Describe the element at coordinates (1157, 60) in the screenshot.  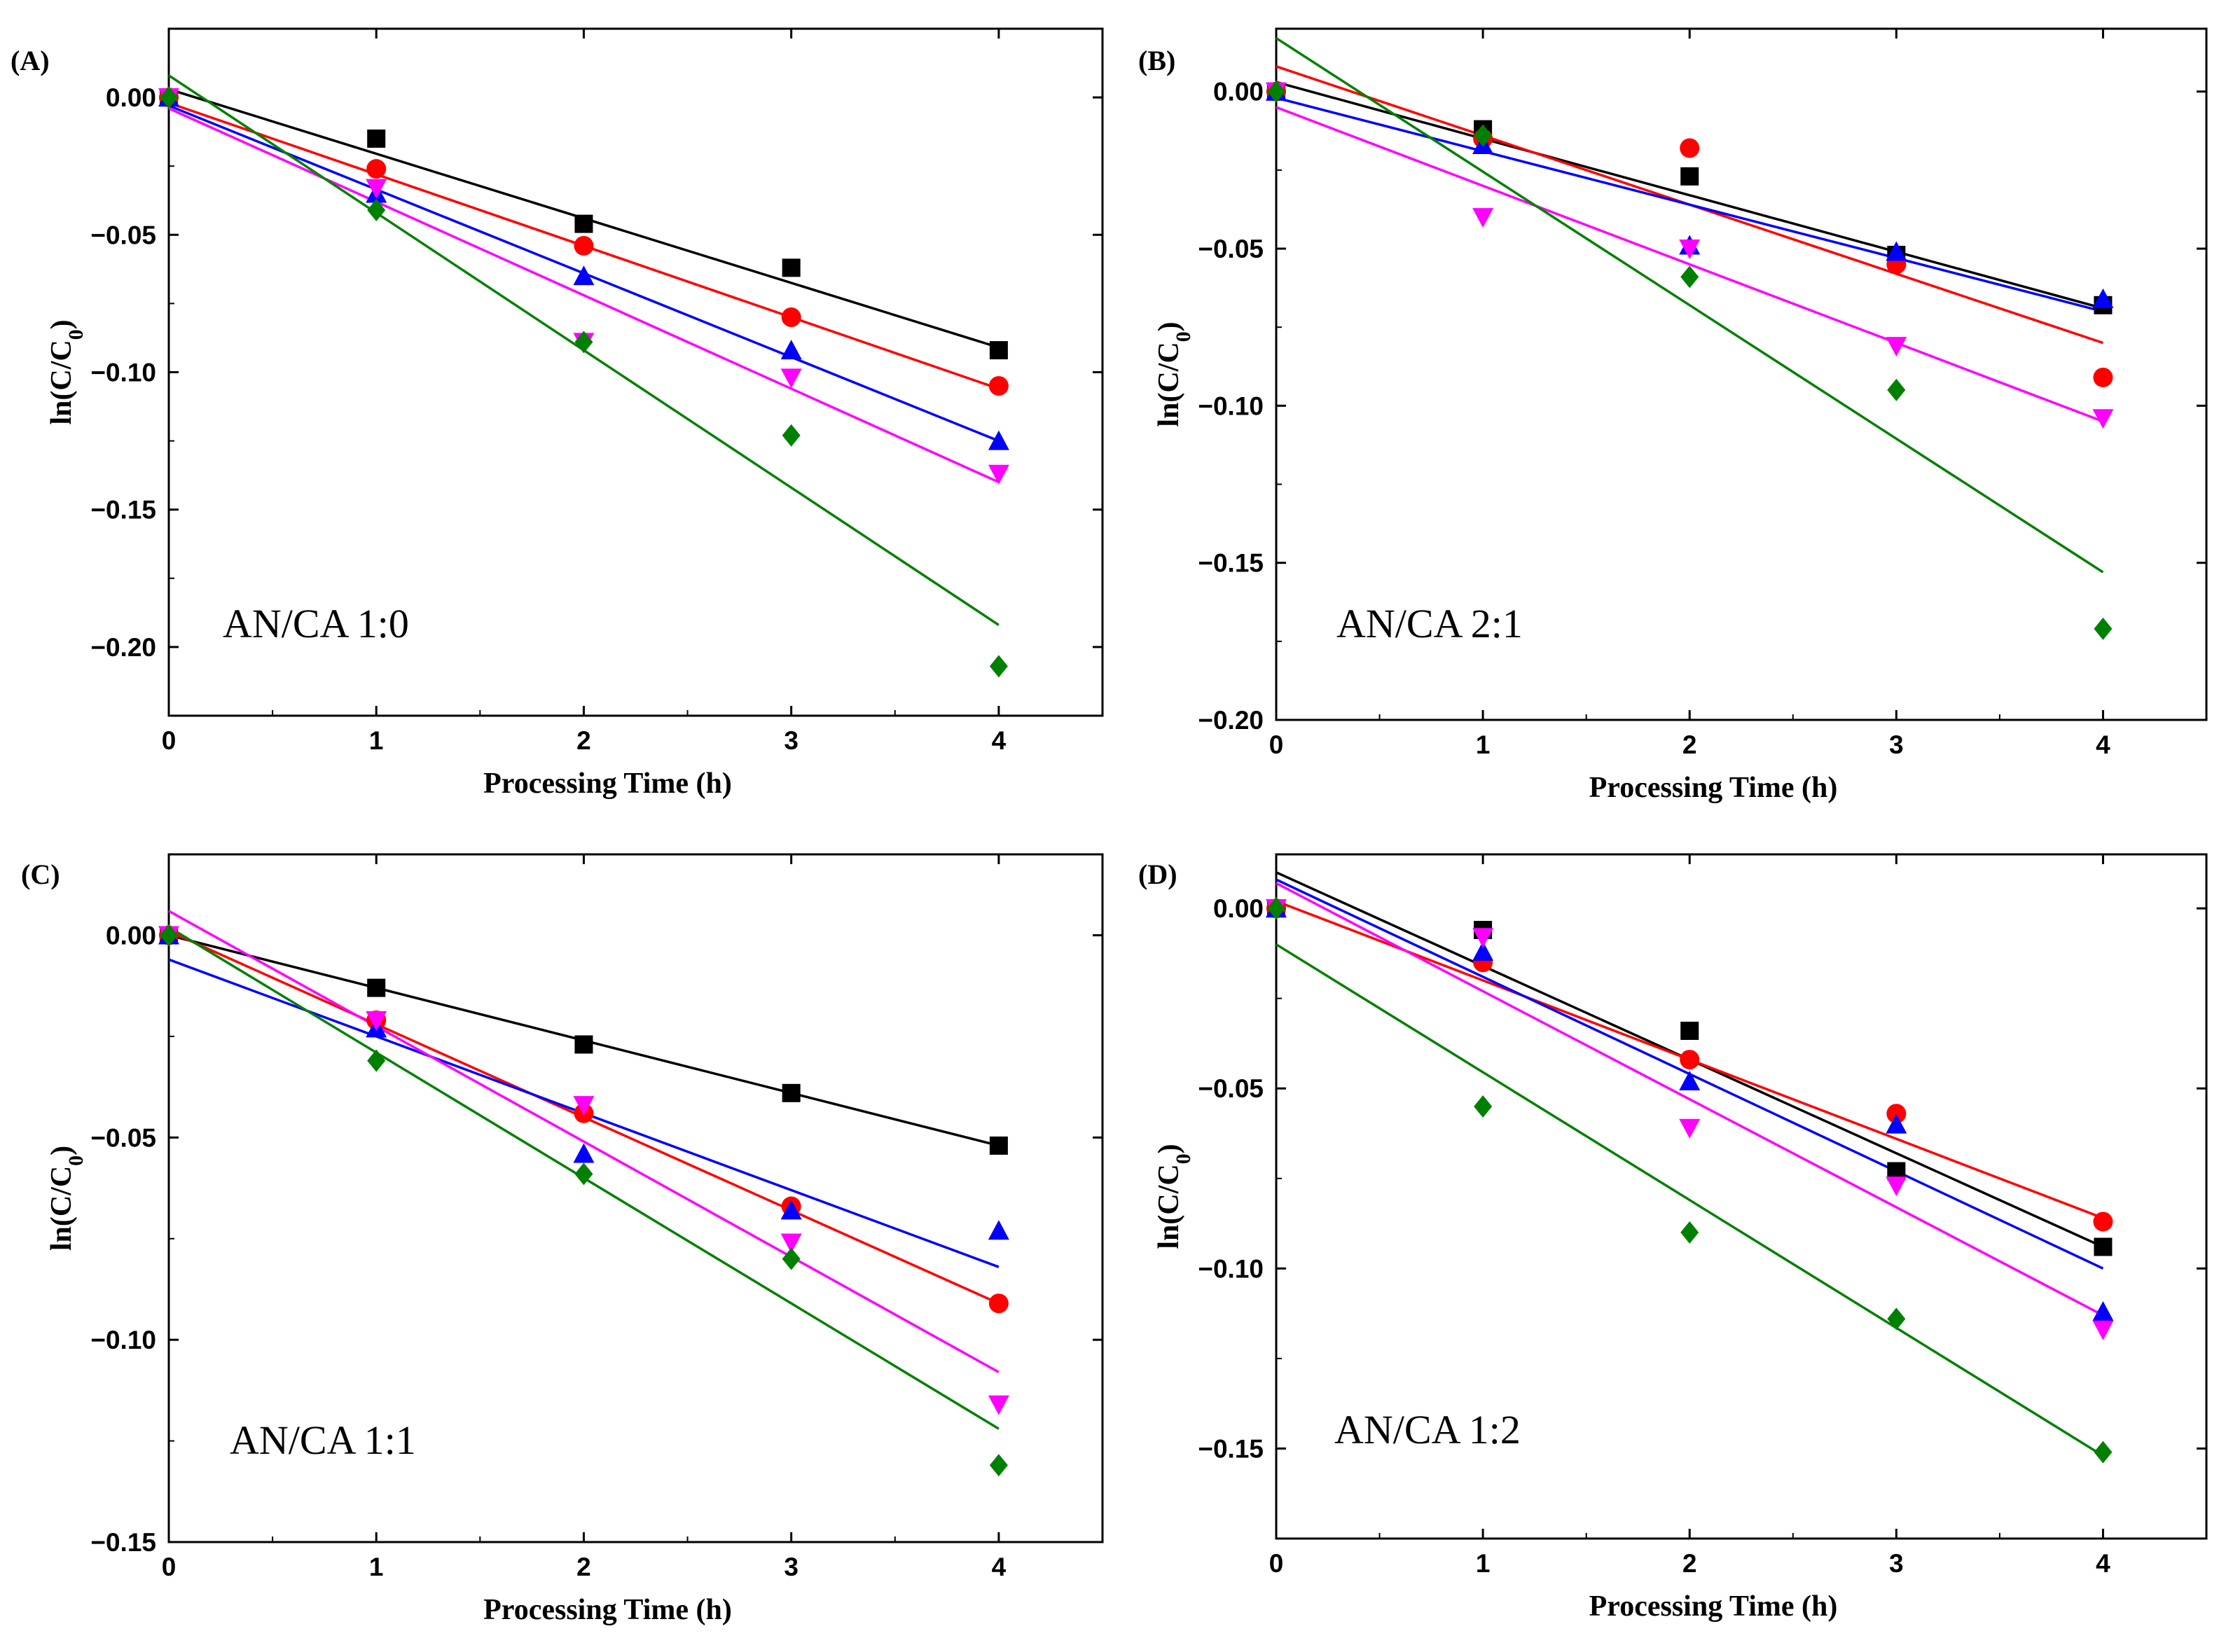
I see `panel-label: (B)` at that location.